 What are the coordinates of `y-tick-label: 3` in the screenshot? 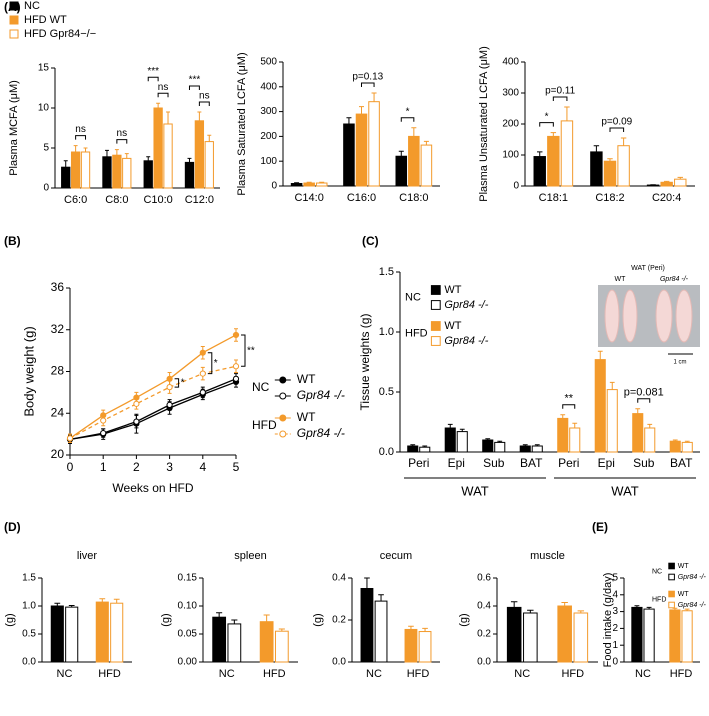 It's located at (615, 611).